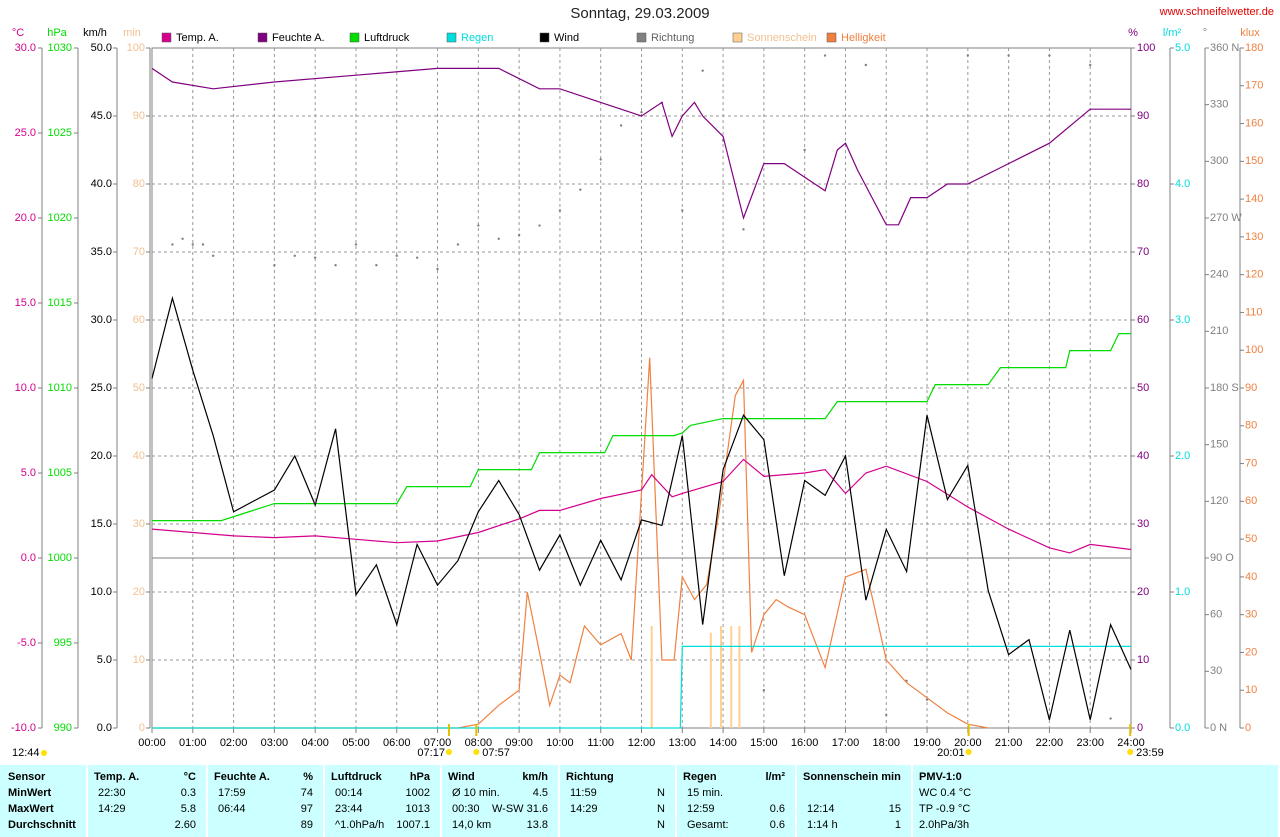 This screenshot has width=1280, height=837. Describe the element at coordinates (1131, 743) in the screenshot. I see `x-tick-label: 24:00` at that location.